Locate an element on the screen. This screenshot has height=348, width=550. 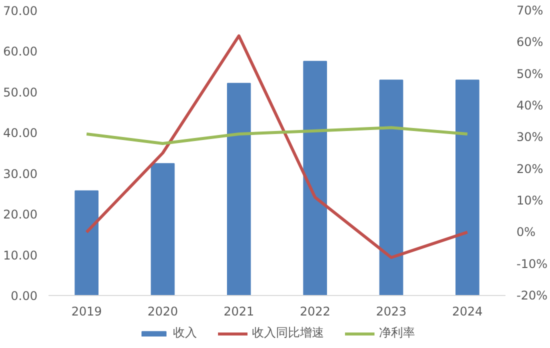
y2-tick-label: 20% is located at coordinates (530, 169).